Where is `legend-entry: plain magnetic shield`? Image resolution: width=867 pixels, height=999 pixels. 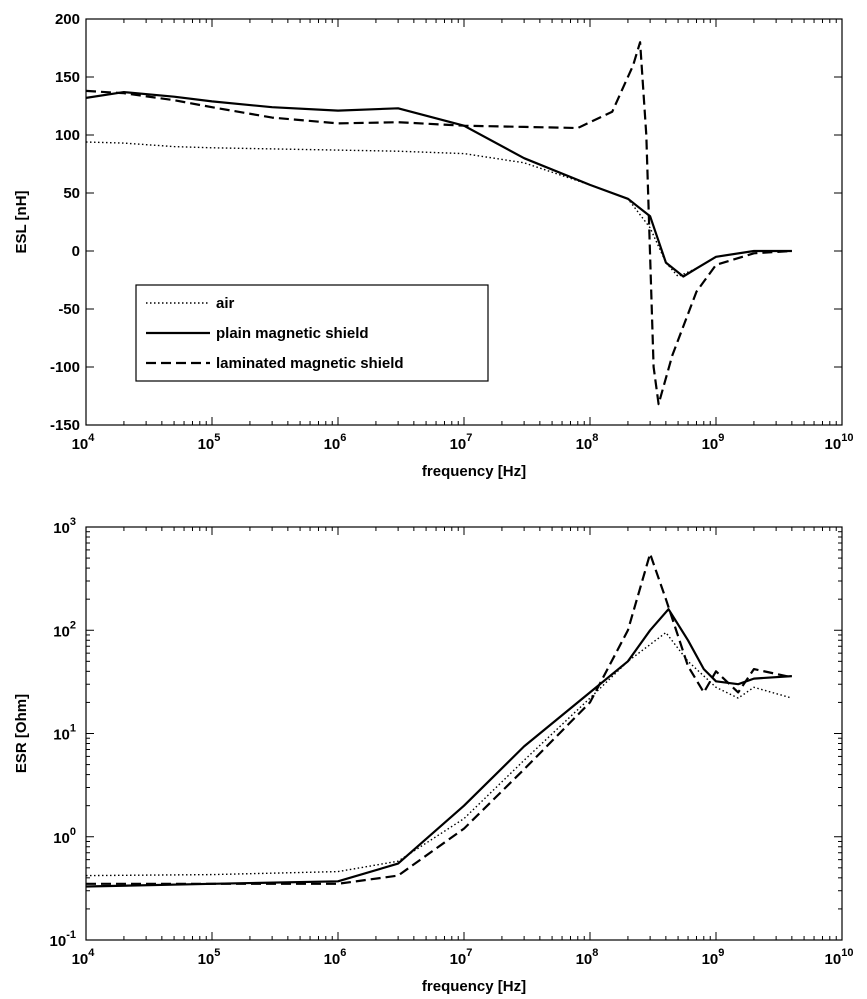
legend-entry: plain magnetic shield is located at coordinates (292, 333).